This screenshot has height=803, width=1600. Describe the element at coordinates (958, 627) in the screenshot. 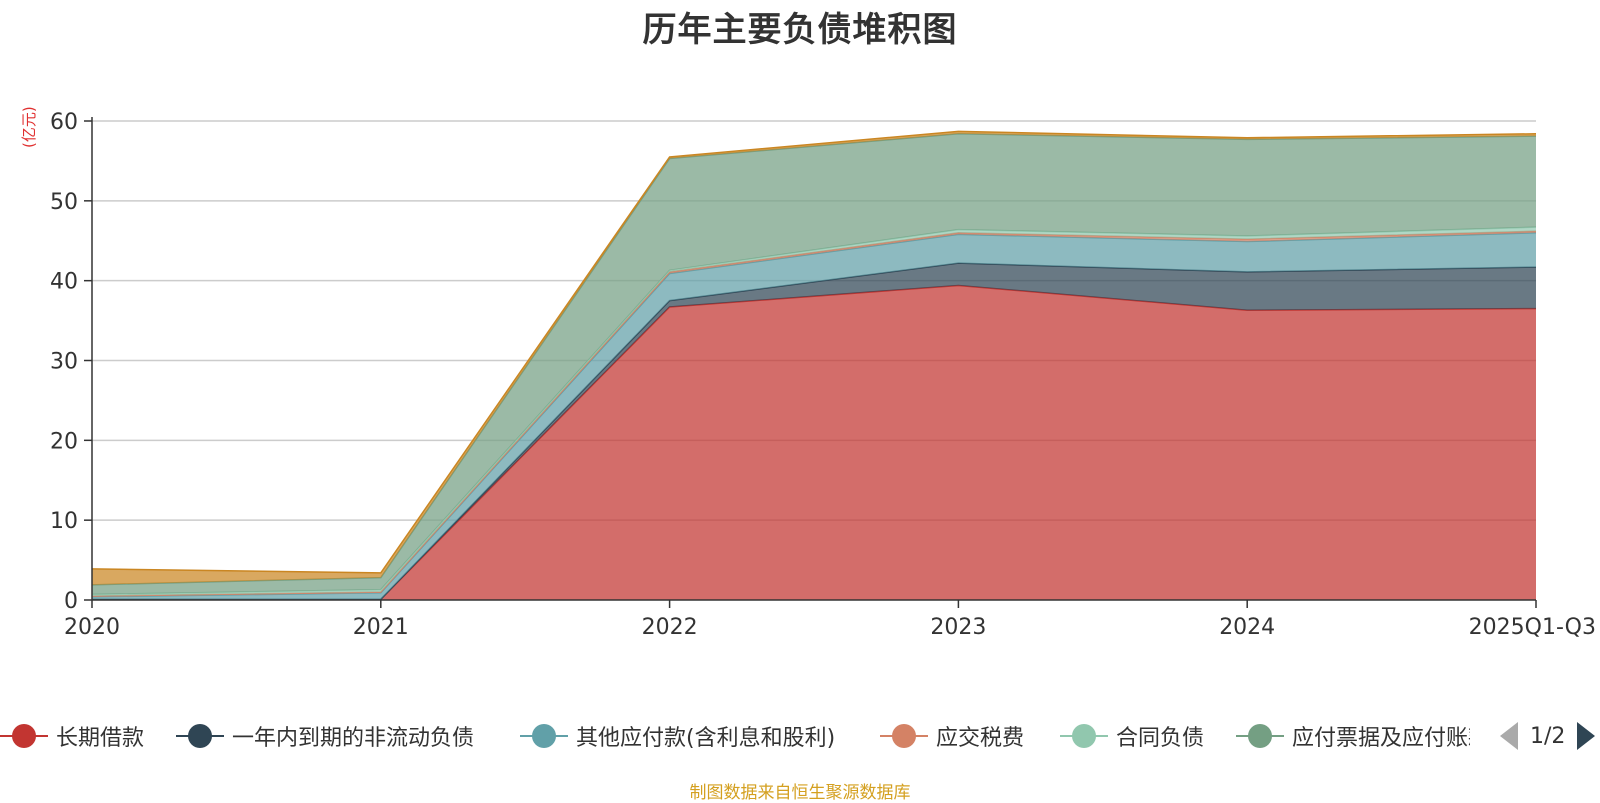

I see `x-tick-label: 2023` at that location.